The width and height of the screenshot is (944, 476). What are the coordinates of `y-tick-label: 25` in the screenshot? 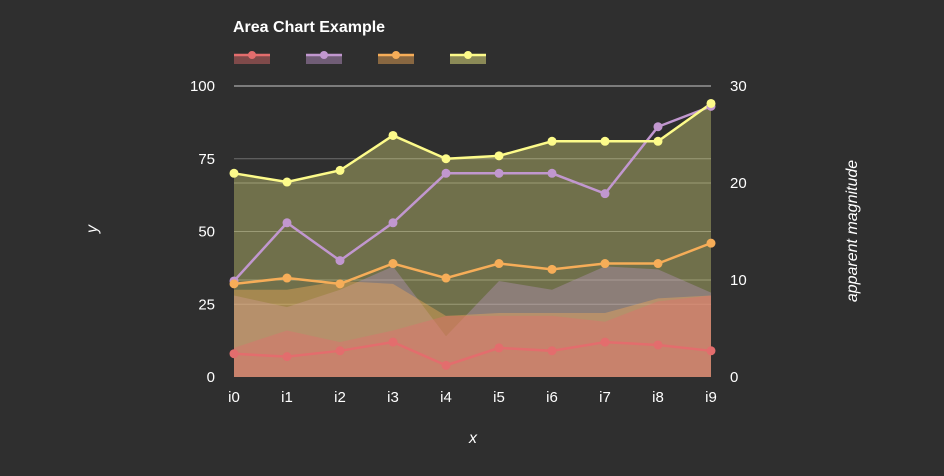 It's located at (206, 304).